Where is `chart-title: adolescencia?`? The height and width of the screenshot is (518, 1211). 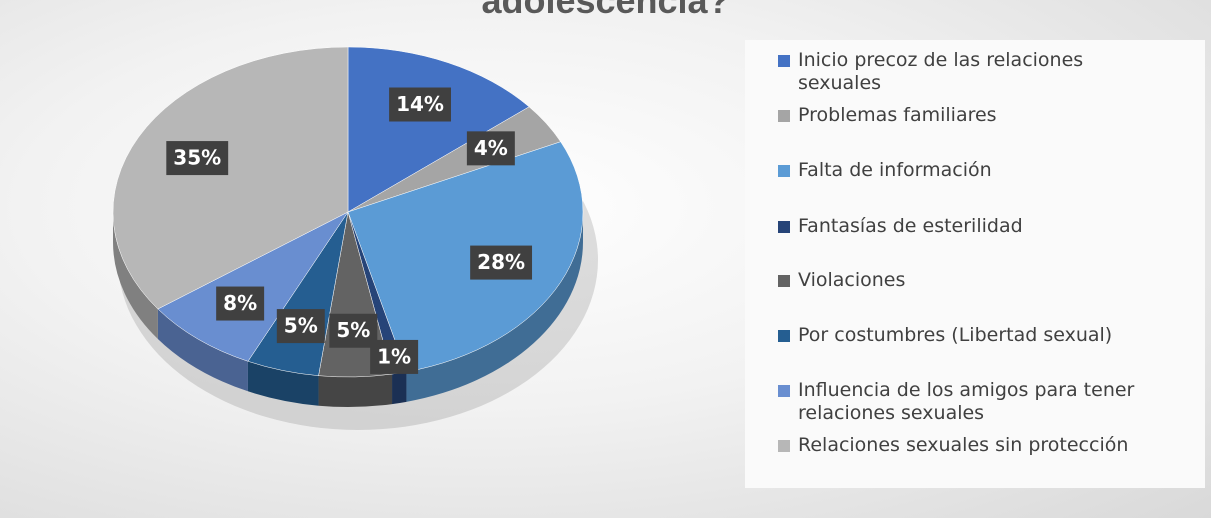
chart-title: adolescencia? is located at coordinates (605, 10).